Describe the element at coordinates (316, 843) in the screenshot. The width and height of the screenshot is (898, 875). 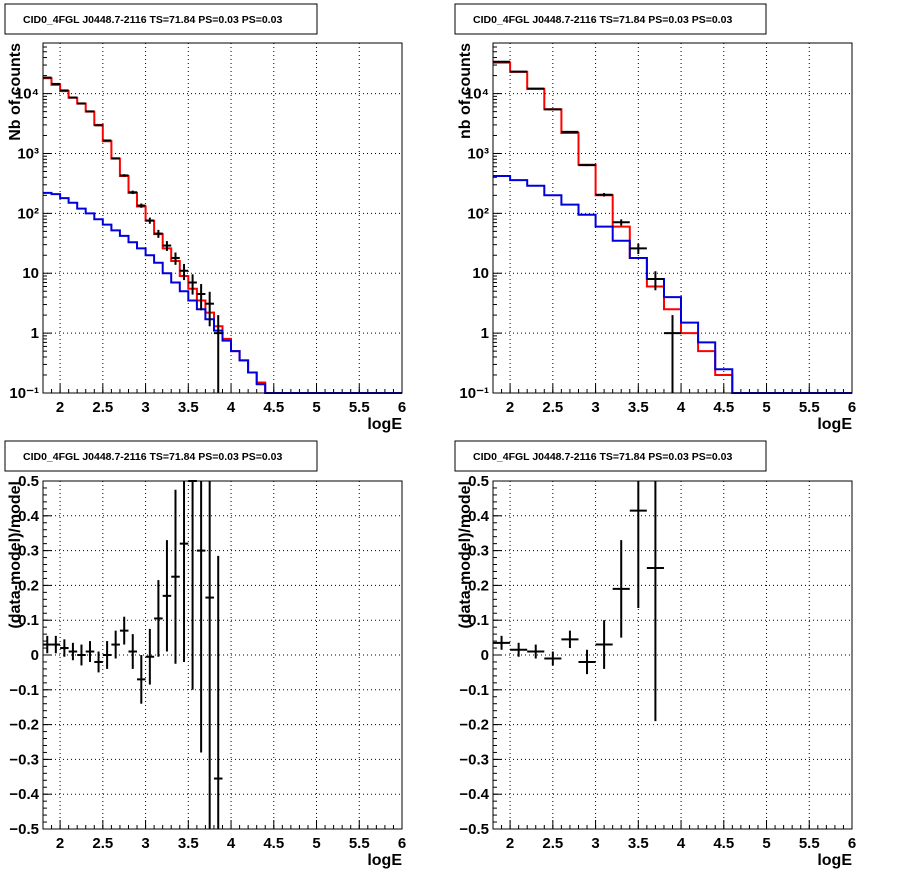
I see `x-tick-label: 5` at that location.